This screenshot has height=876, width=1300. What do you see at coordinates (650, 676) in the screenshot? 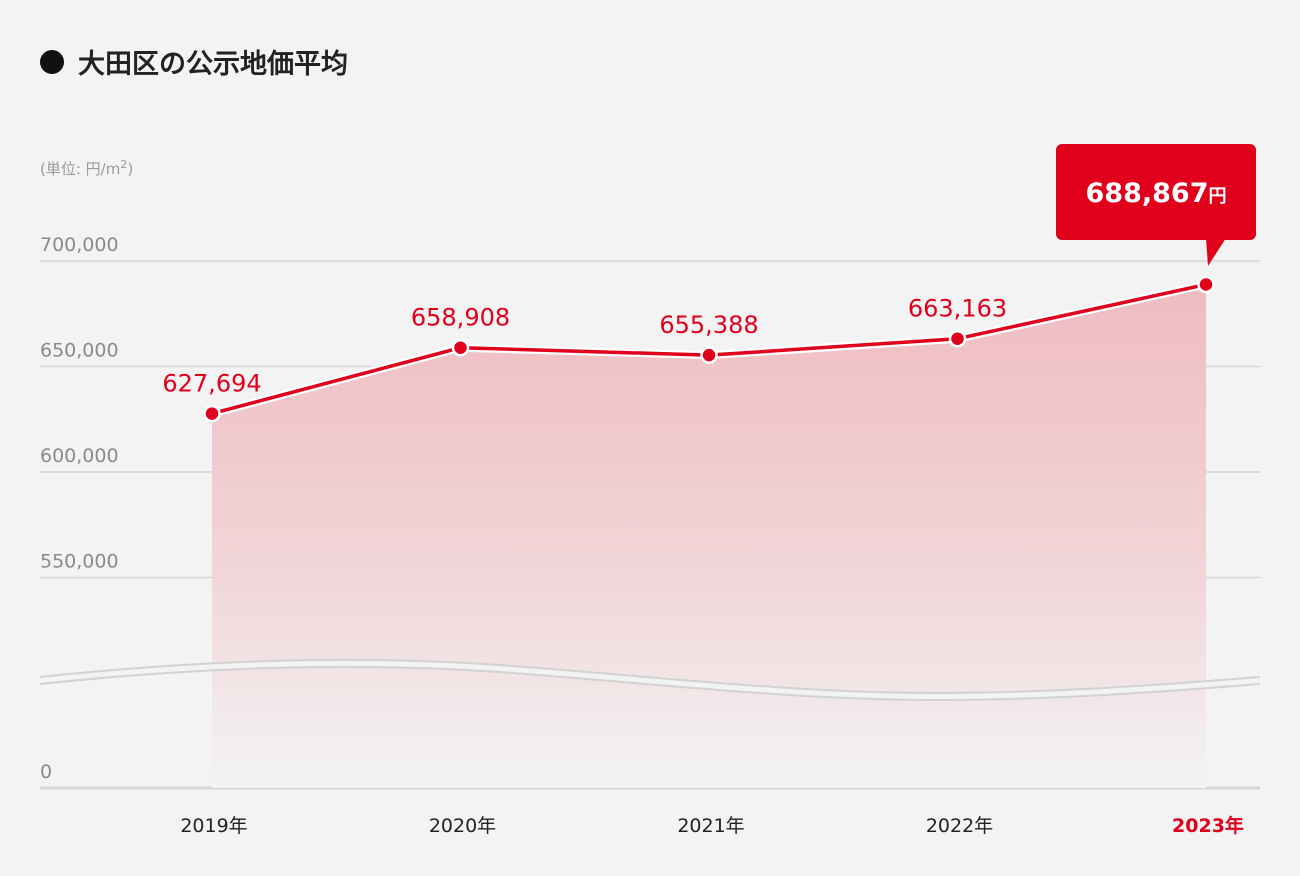
I see `axis-break-line-top` at bounding box center [650, 676].